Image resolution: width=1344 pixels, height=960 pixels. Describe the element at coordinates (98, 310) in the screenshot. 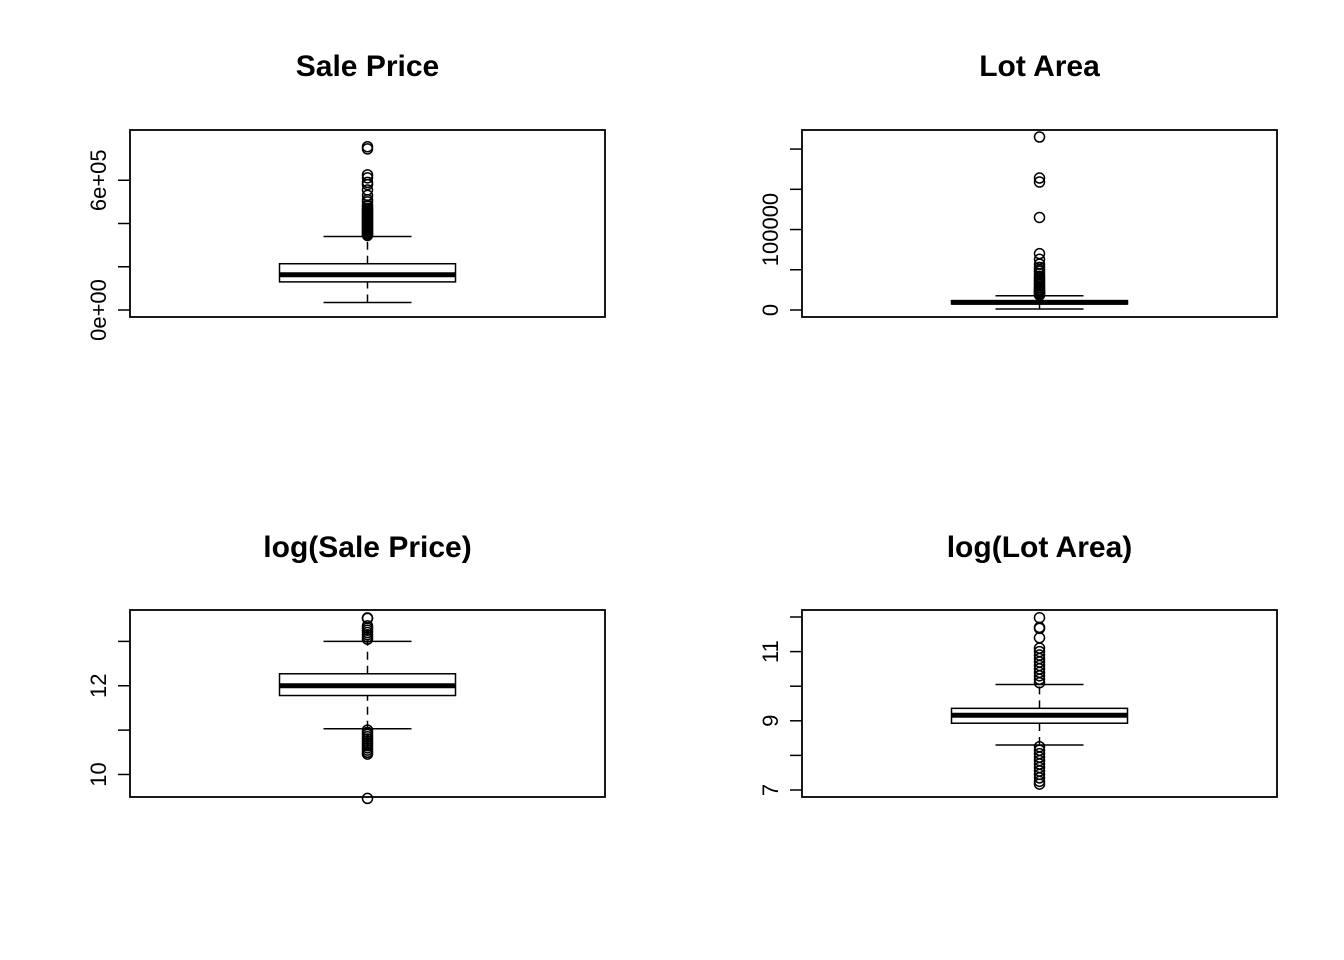

I see `y-tick-label: 0e+00` at that location.